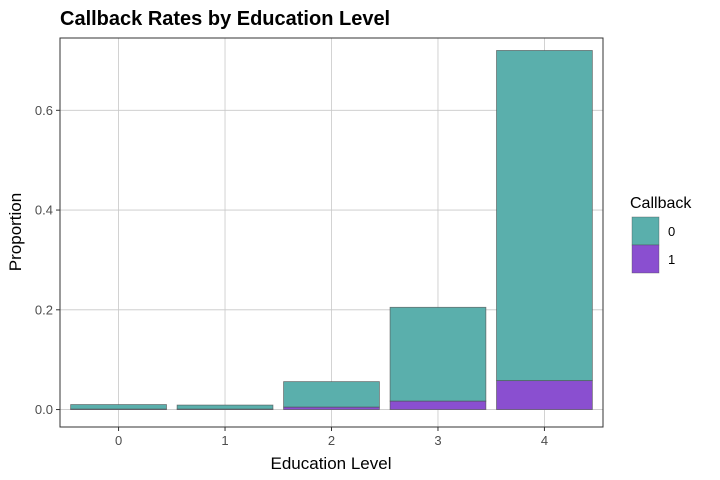  Describe the element at coordinates (44, 309) in the screenshot. I see `y-tick-label: 0.2` at that location.